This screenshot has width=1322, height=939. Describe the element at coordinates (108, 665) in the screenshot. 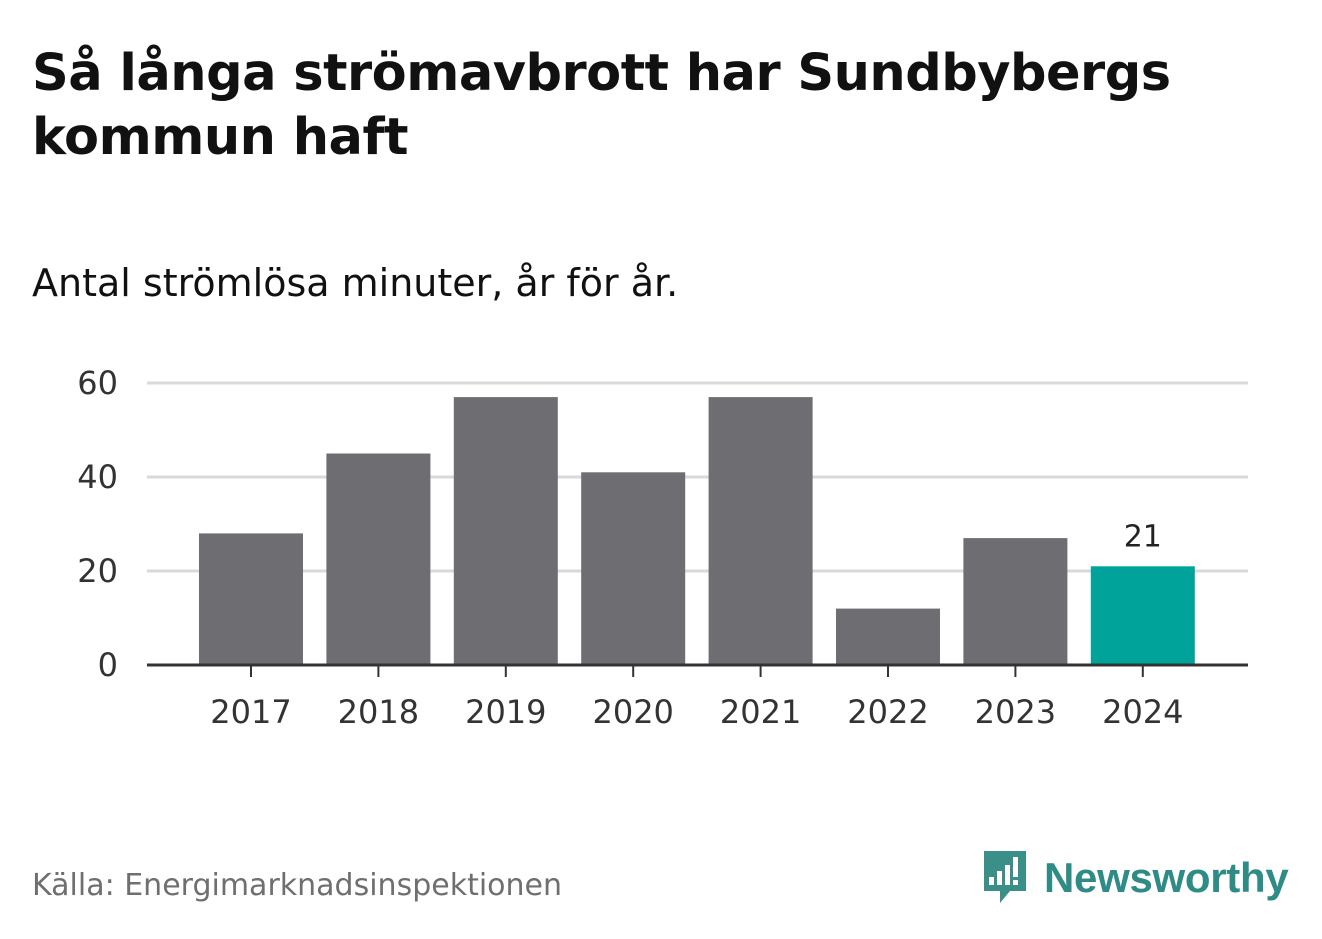

I see `y-tick-label: 0` at that location.